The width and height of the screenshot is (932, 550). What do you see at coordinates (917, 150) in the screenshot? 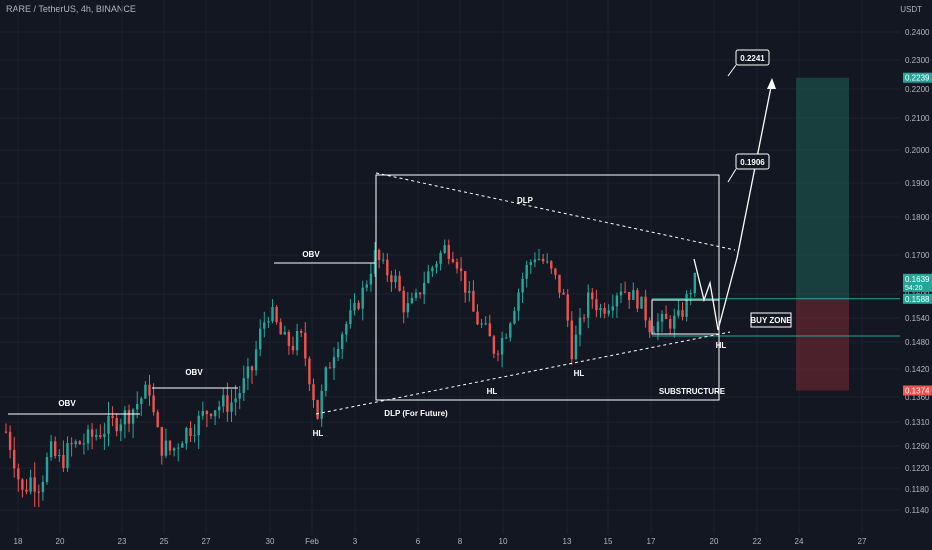
I see `y-tick-label: 0.2000` at bounding box center [917, 150].